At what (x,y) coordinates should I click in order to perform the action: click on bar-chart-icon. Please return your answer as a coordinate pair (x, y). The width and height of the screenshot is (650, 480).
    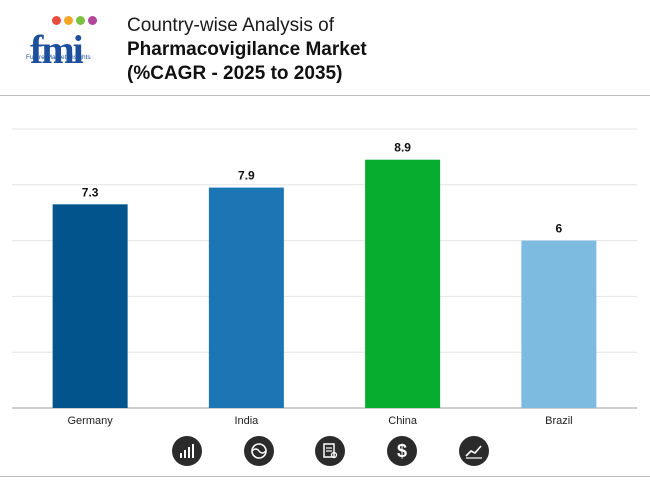
    Looking at the image, I should click on (187, 451).